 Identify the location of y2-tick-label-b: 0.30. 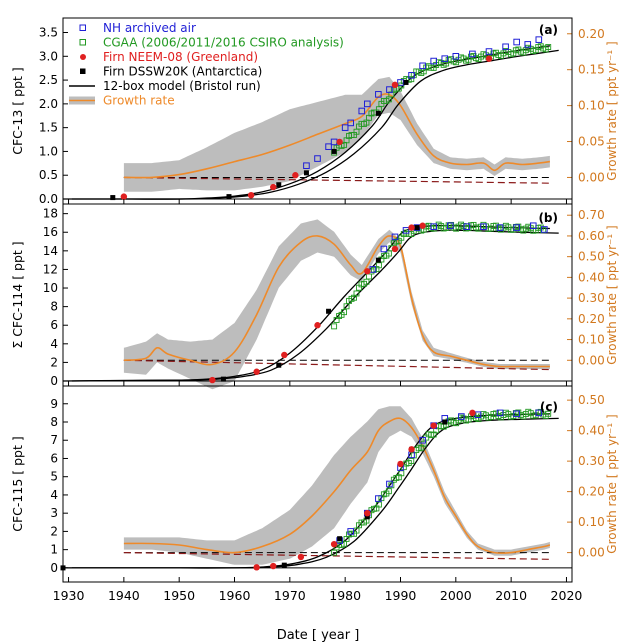
(591, 298).